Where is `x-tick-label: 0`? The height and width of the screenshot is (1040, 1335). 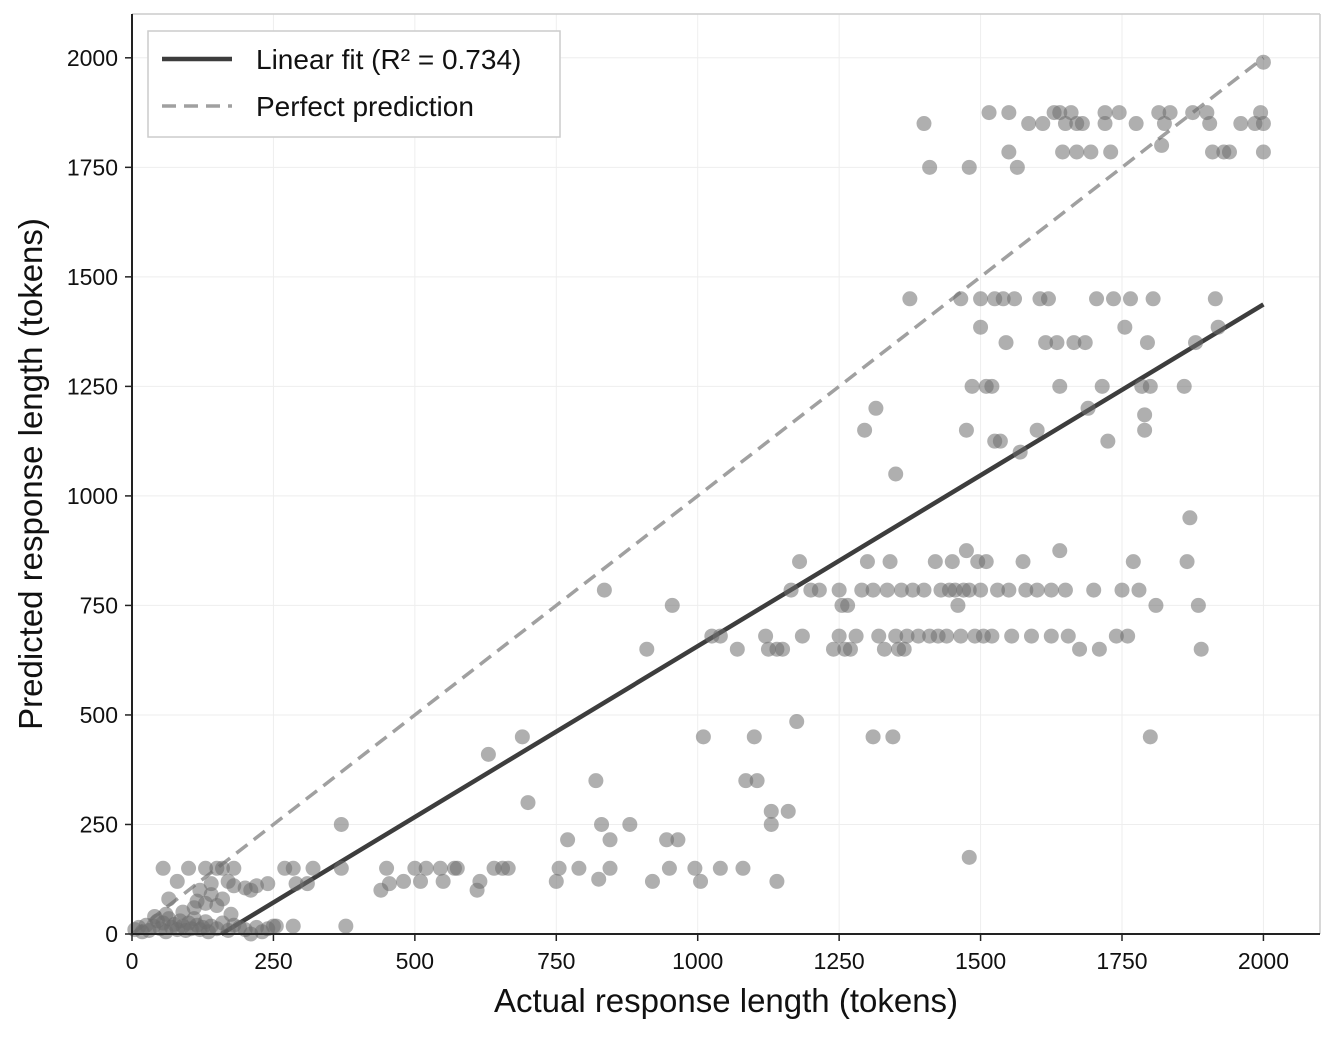
x-tick-label: 0 is located at coordinates (132, 961).